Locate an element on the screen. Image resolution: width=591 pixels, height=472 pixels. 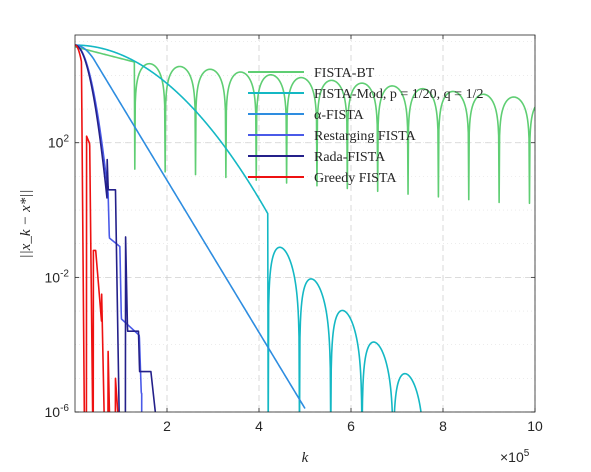
y-tick-label: 10² is located at coordinates (59, 142).